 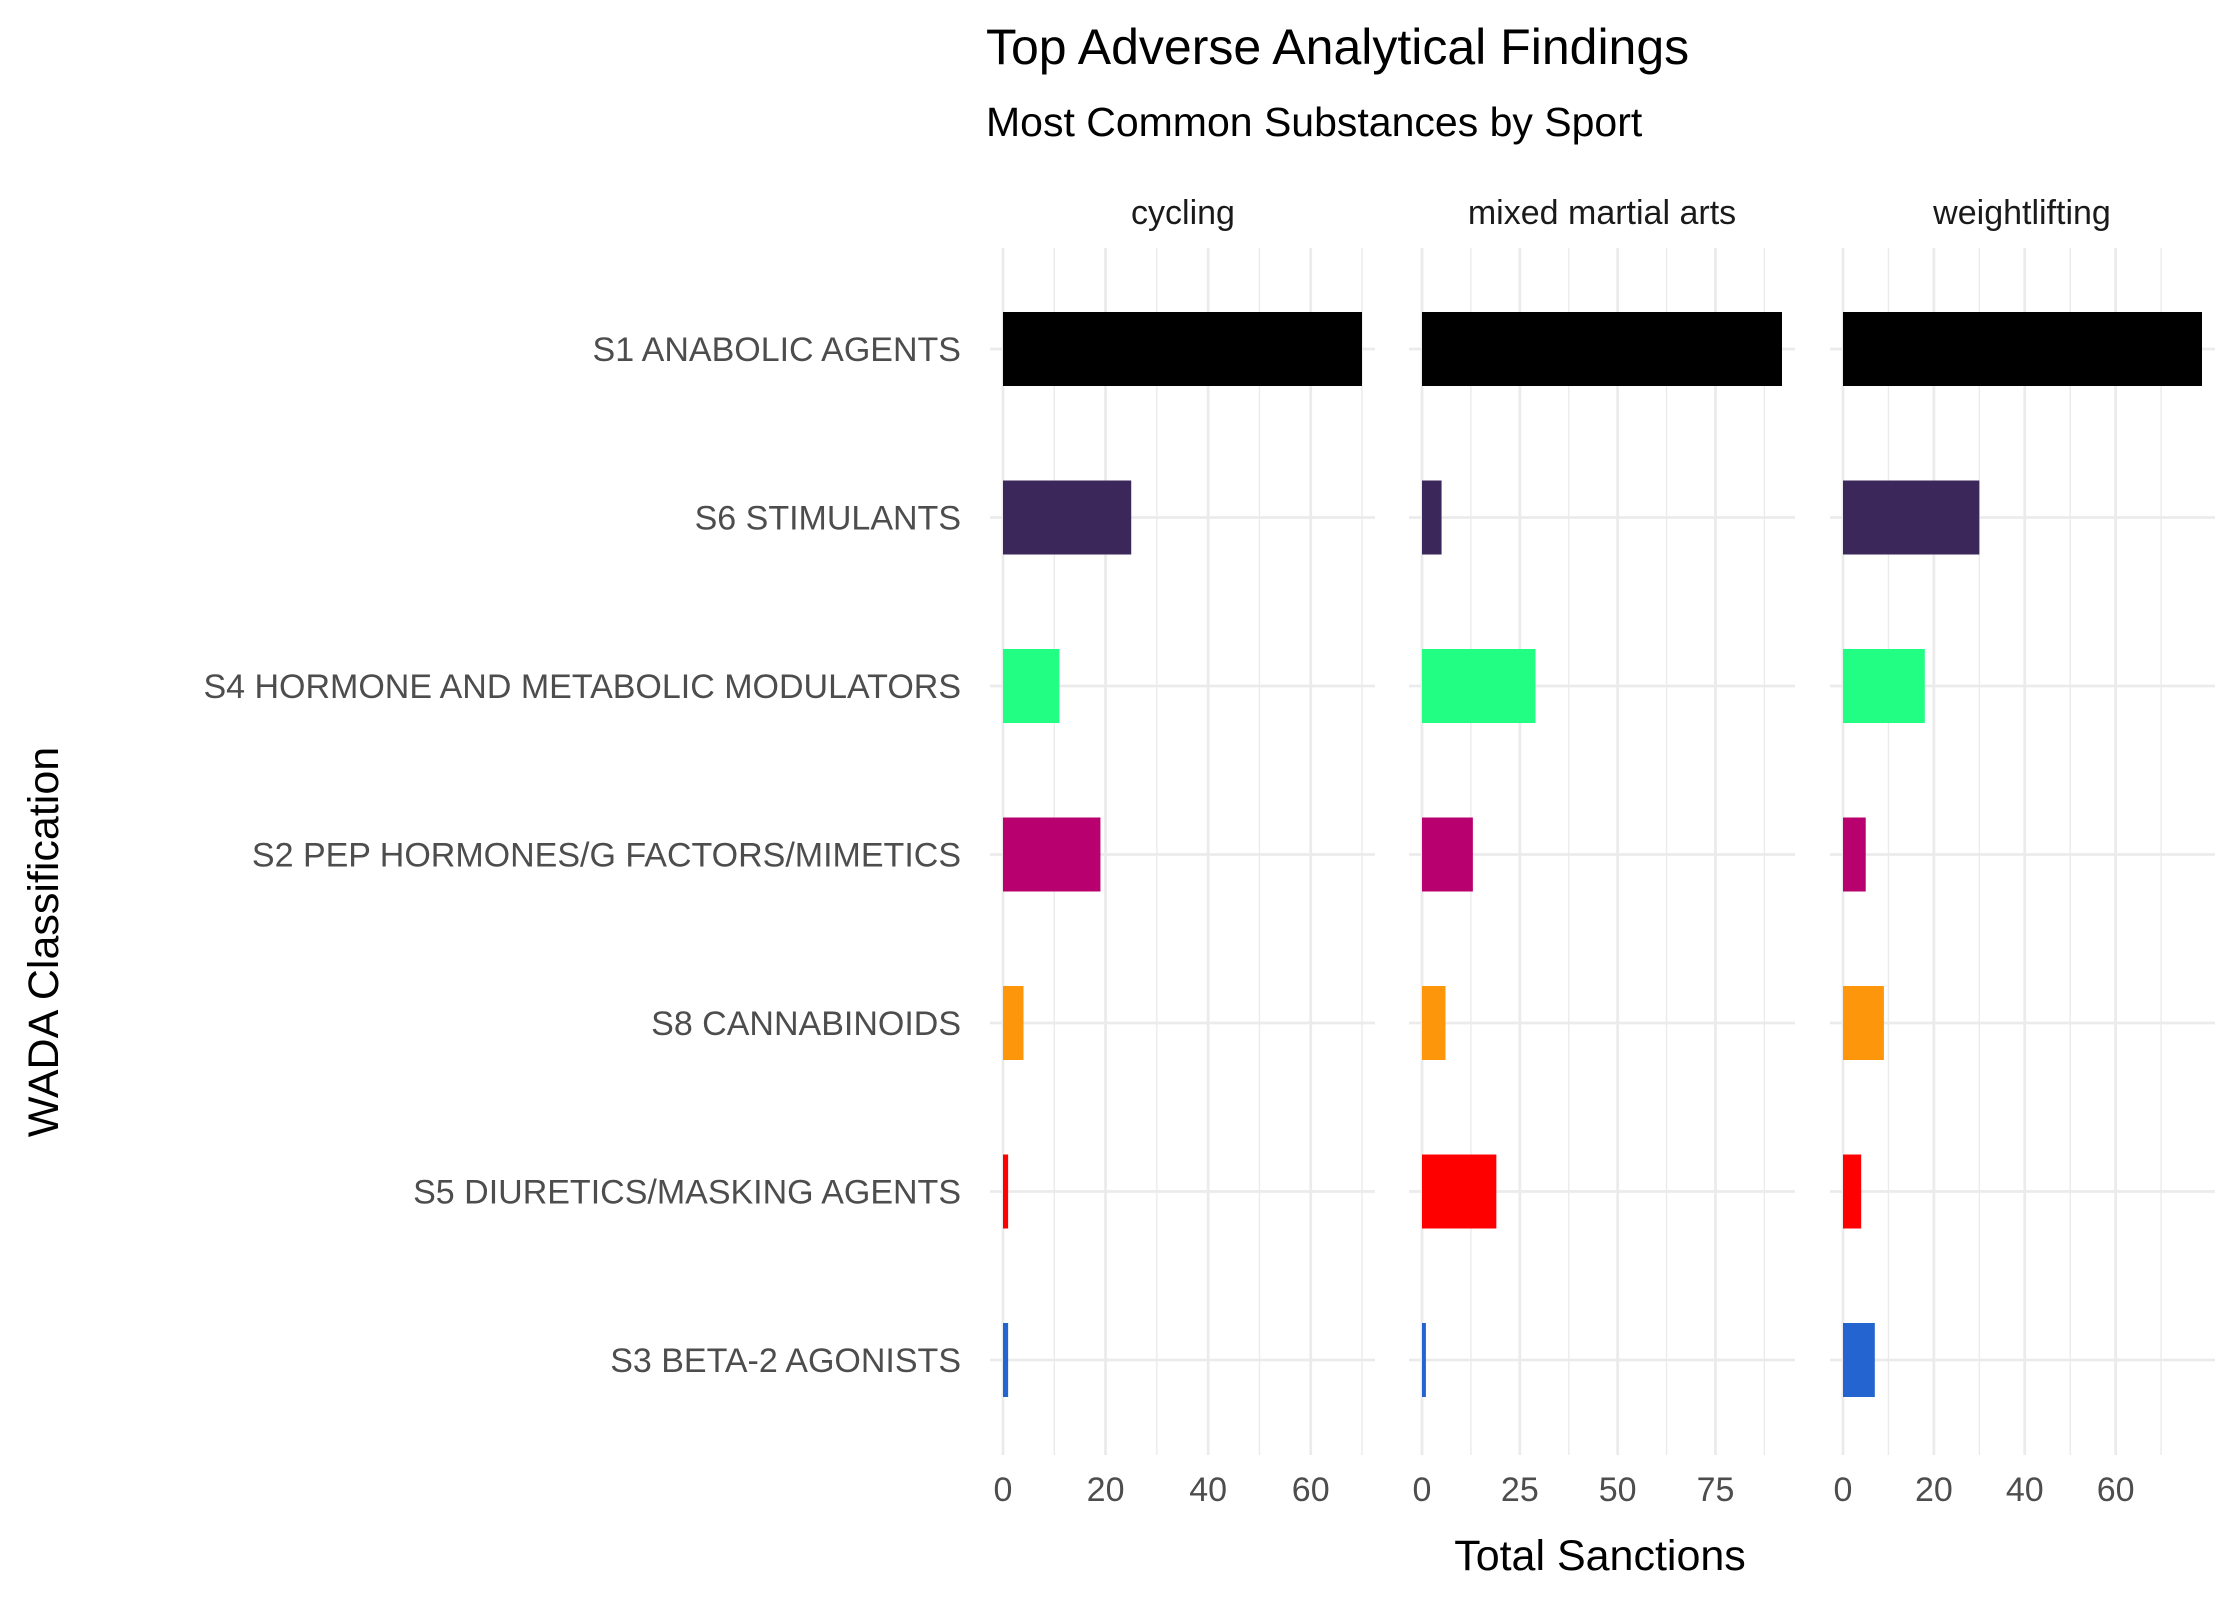 I want to click on category-label: S2 PEP HORMONES/G FACTORS/MIMETICS, so click(x=606, y=856).